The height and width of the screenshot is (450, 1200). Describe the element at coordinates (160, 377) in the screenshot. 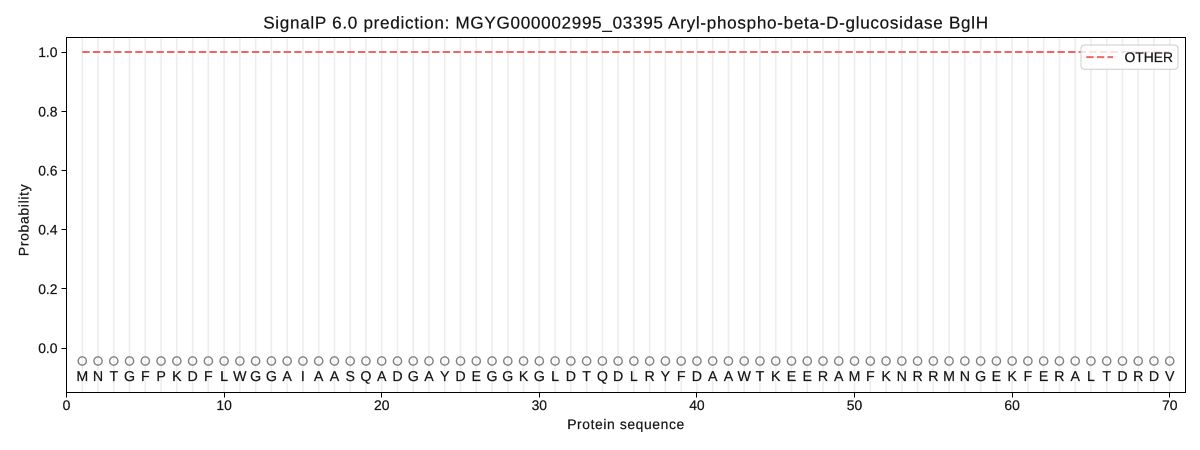

I see `svg-text: P` at that location.